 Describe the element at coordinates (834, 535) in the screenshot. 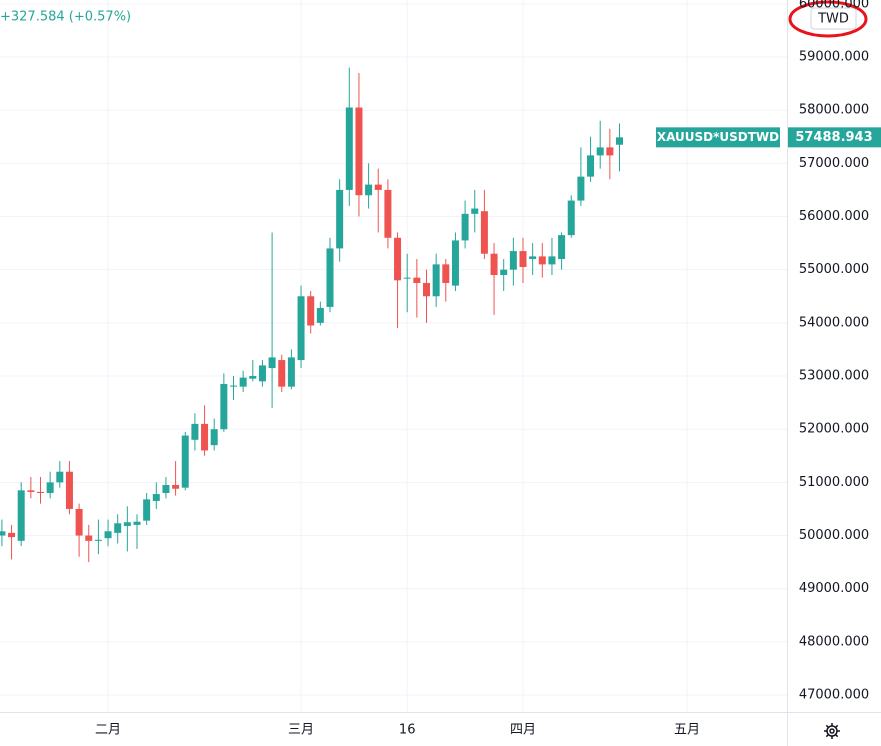

I see `y-tick-label: 50000.000` at that location.